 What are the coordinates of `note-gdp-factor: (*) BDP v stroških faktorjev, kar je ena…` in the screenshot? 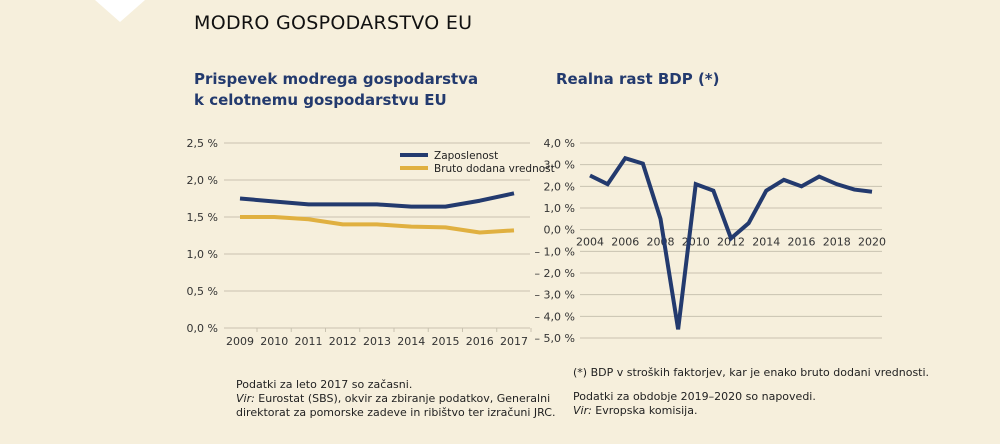 It's located at (751, 372).